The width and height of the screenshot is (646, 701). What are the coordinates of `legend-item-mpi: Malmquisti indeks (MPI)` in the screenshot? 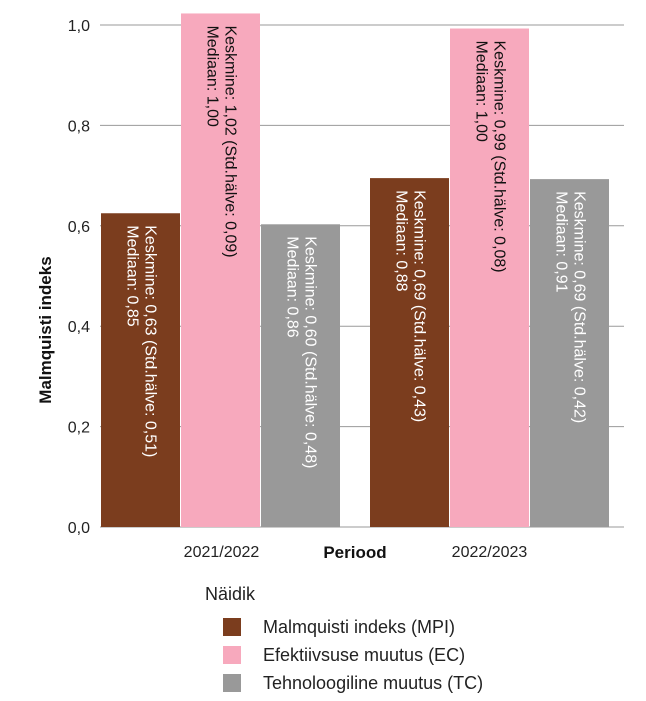 It's located at (353, 627).